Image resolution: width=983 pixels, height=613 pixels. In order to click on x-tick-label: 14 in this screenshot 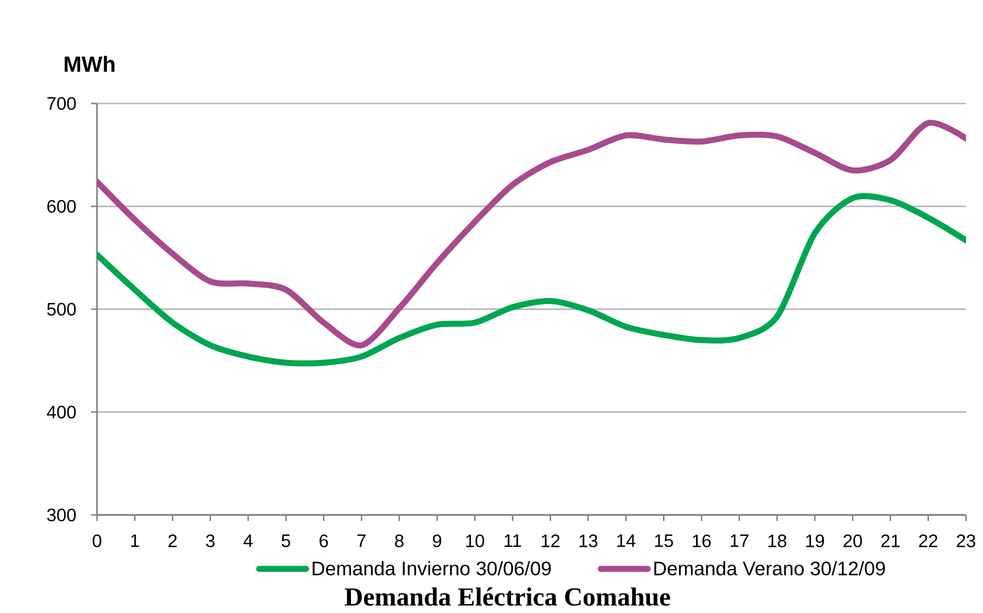, I will do `click(626, 540)`.